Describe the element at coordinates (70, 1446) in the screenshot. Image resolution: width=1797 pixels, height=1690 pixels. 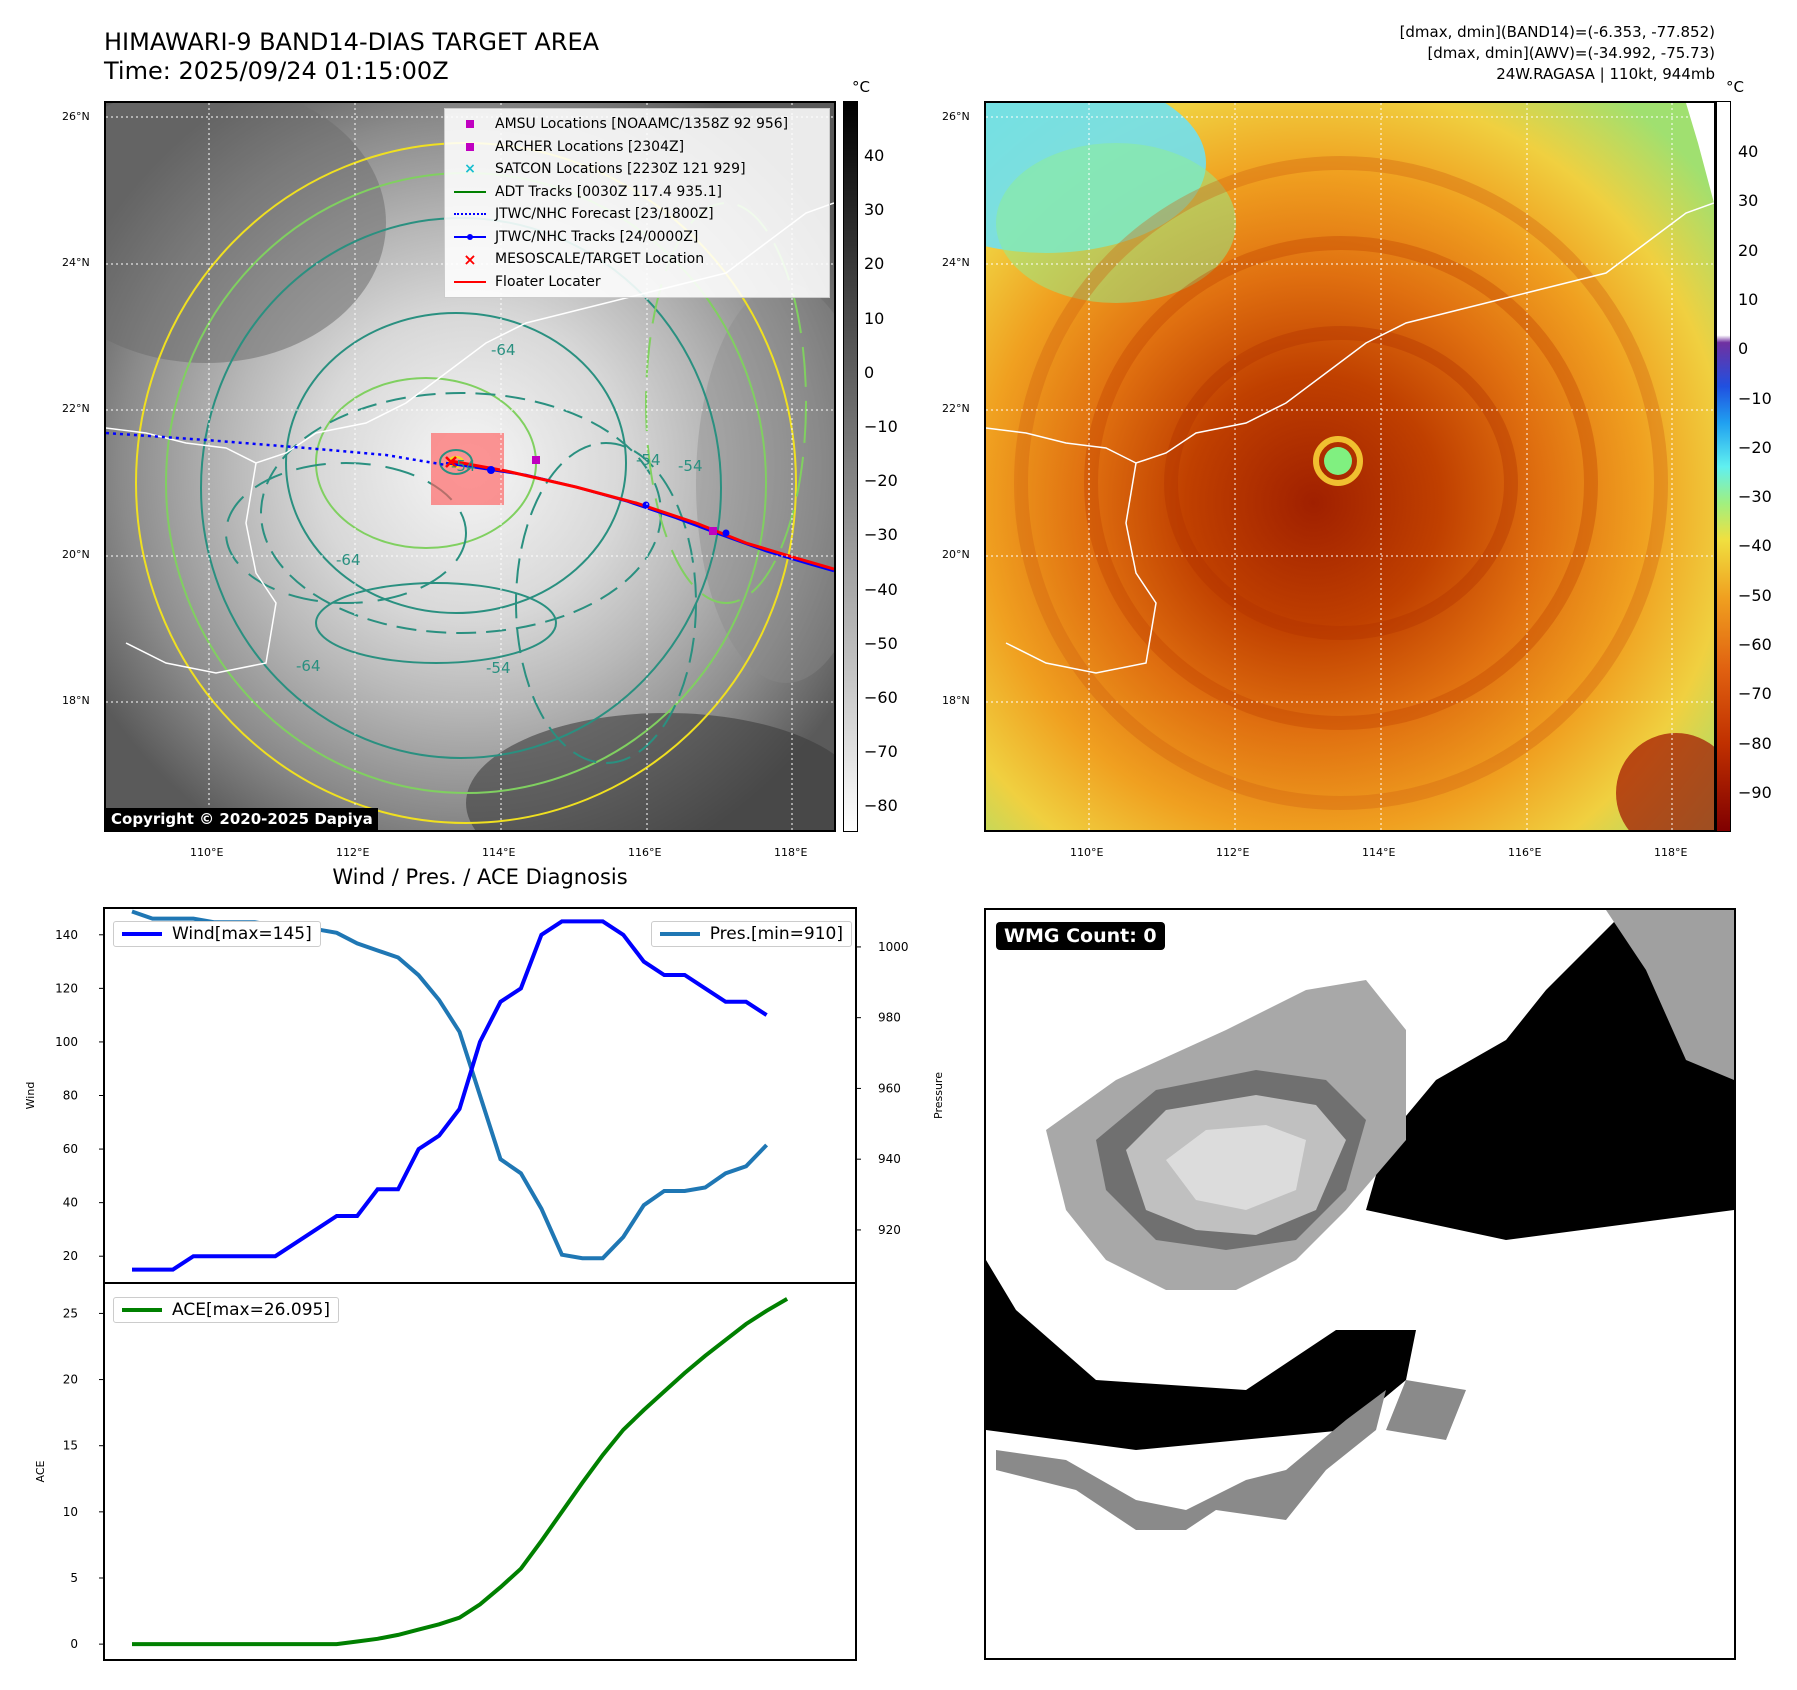
I see `ace-tick-label: 15` at that location.